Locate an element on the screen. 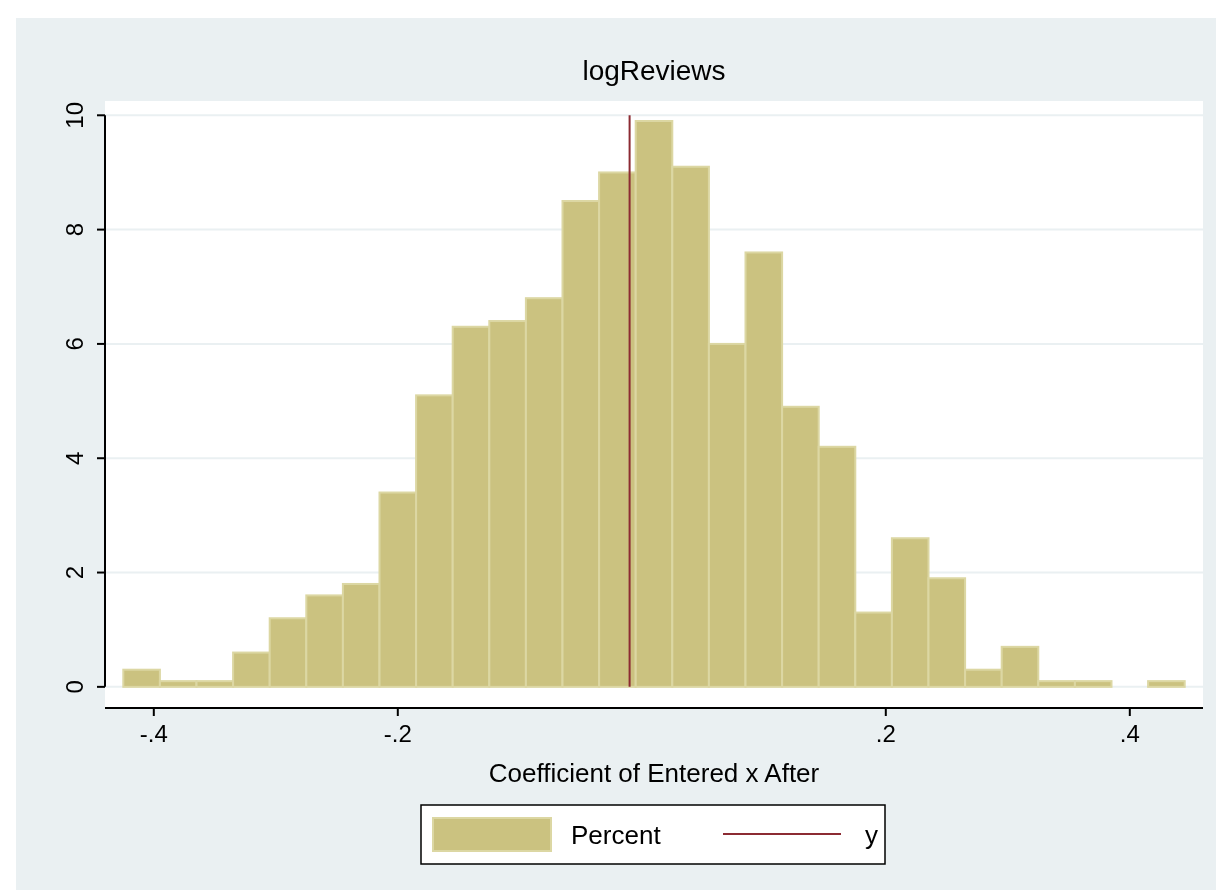 Image resolution: width=1216 pixels, height=890 pixels. x-tick-label: .2 is located at coordinates (885, 733).